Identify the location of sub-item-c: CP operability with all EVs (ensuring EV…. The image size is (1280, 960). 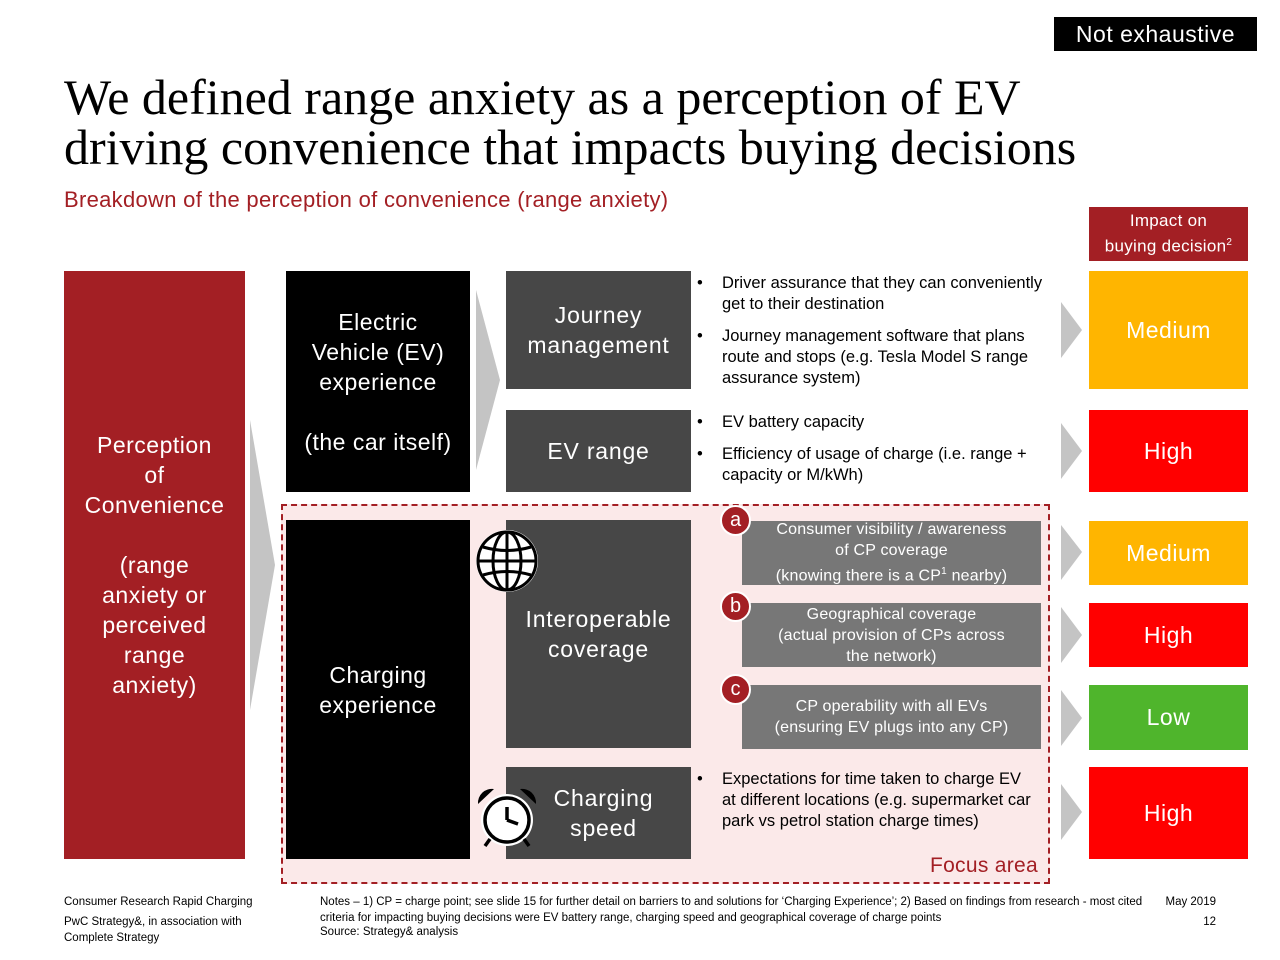
(891, 717).